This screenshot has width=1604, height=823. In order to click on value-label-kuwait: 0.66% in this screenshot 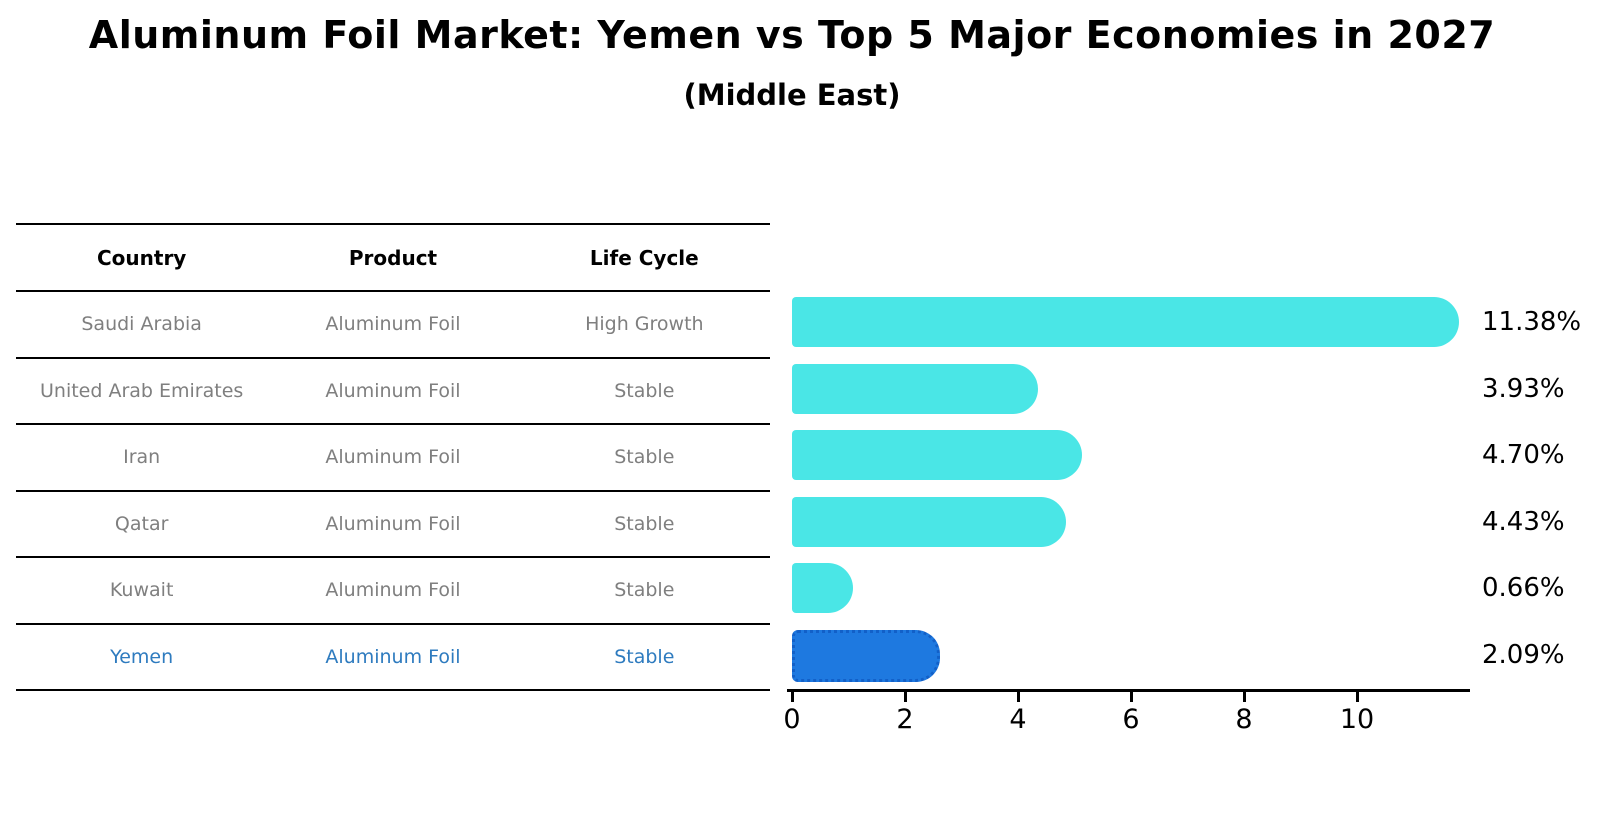, I will do `click(1523, 588)`.